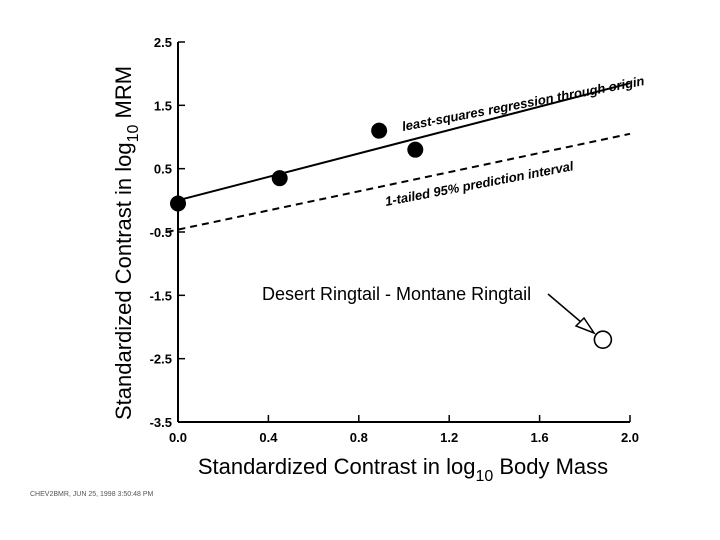 This screenshot has height=540, width=720. What do you see at coordinates (603, 339) in the screenshot?
I see `outlier-point` at bounding box center [603, 339].